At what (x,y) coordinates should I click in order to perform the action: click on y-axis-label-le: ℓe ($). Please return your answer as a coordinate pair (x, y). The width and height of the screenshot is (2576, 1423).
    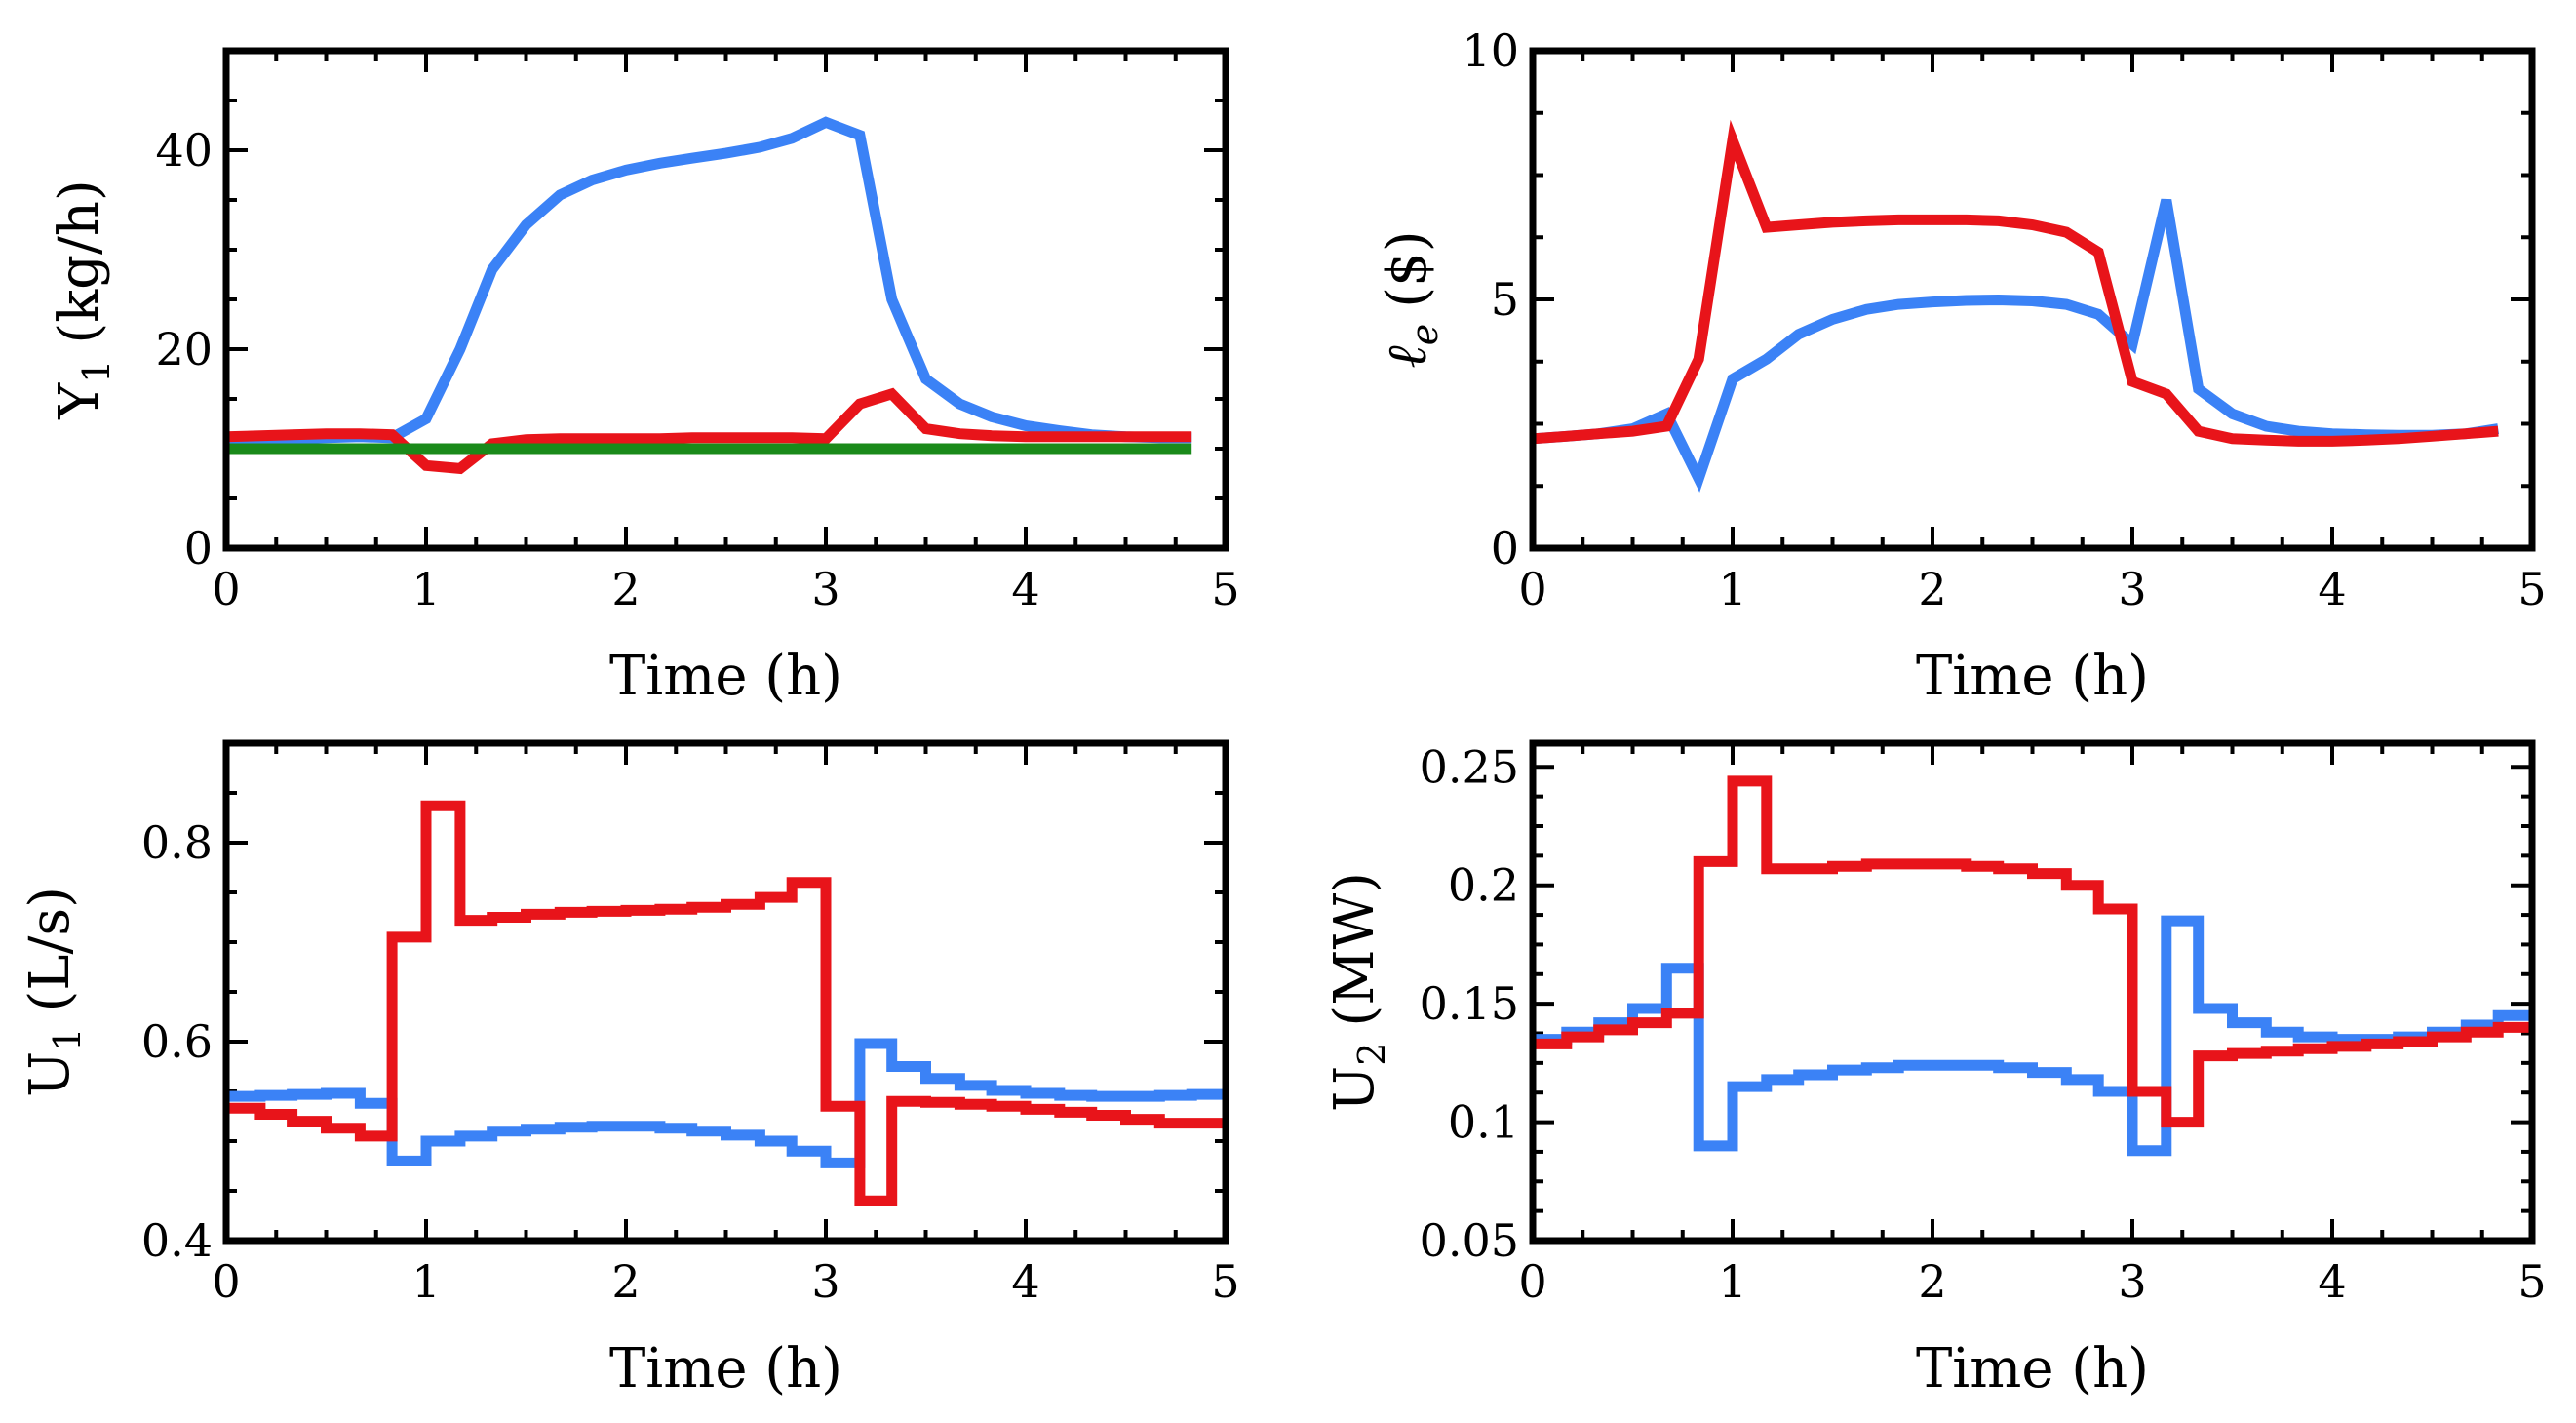
    Looking at the image, I should click on (1411, 299).